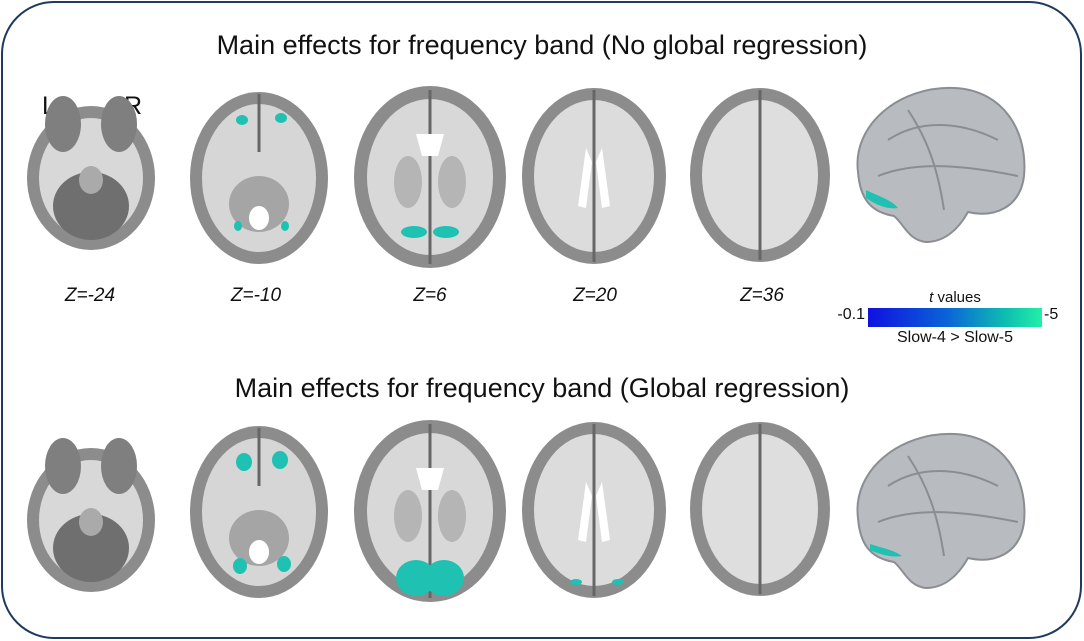 This screenshot has height=641, width=1084. Describe the element at coordinates (941, 165) in the screenshot. I see `surface-render-top` at that location.